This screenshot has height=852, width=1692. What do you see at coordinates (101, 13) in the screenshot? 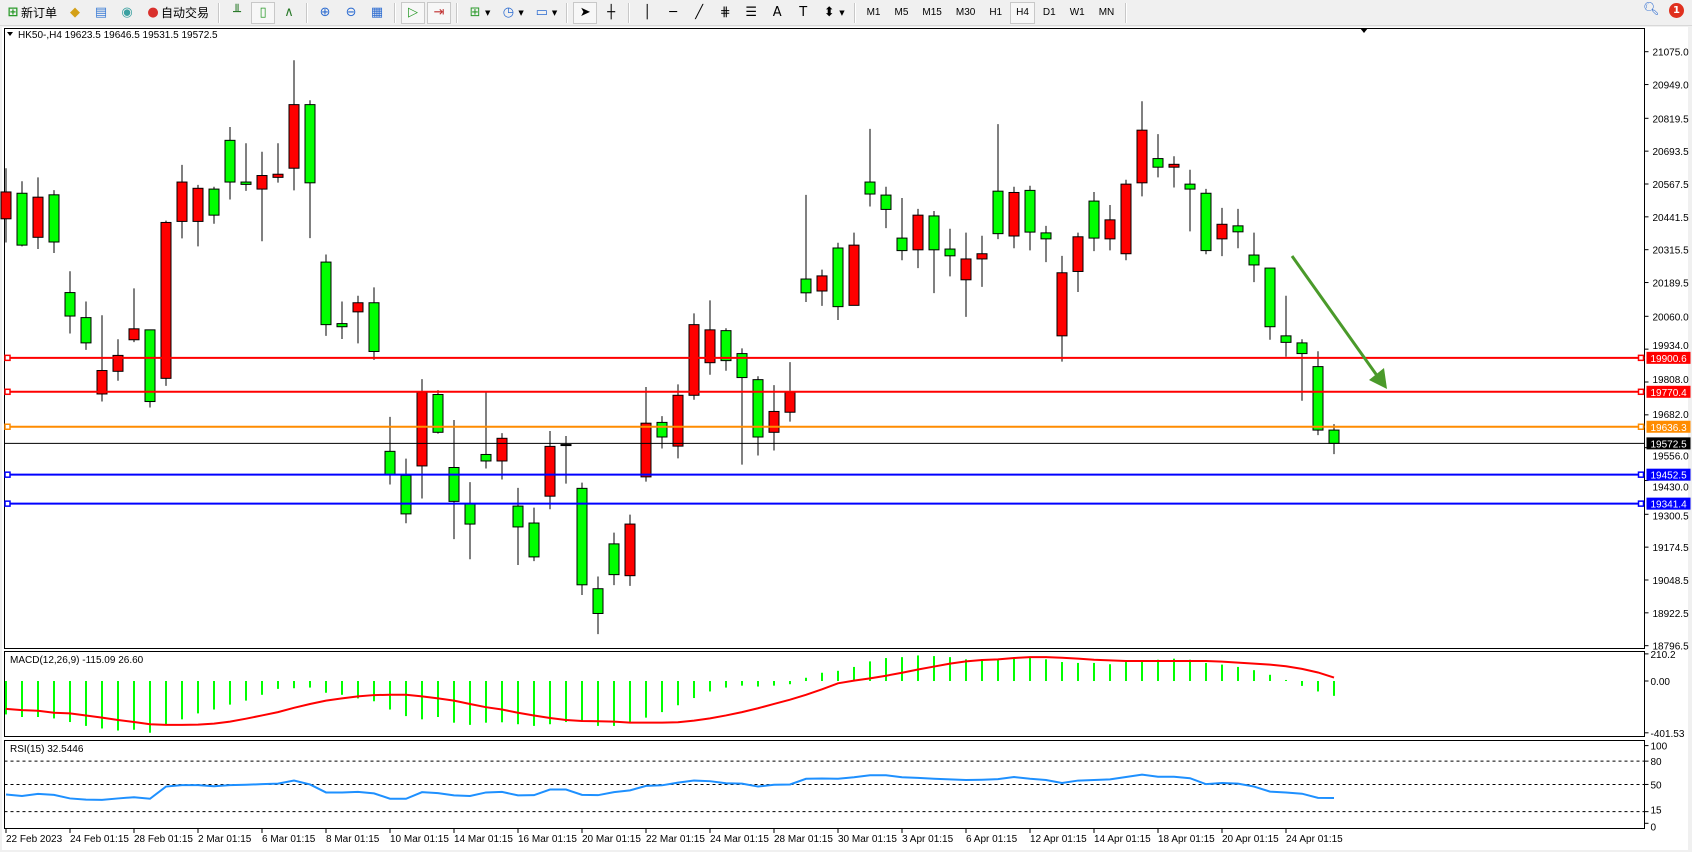
I see `terminal-button: ▤` at bounding box center [101, 13].